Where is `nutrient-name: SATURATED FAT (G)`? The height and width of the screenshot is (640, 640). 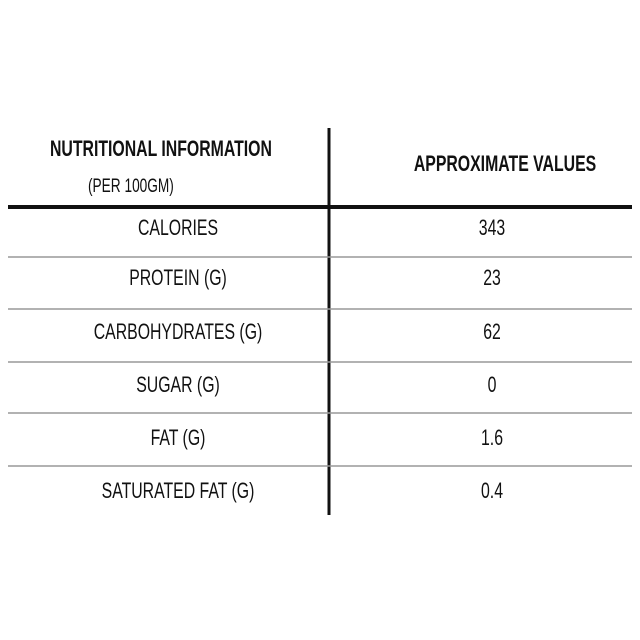 nutrient-name: SATURATED FAT (G) is located at coordinates (178, 491).